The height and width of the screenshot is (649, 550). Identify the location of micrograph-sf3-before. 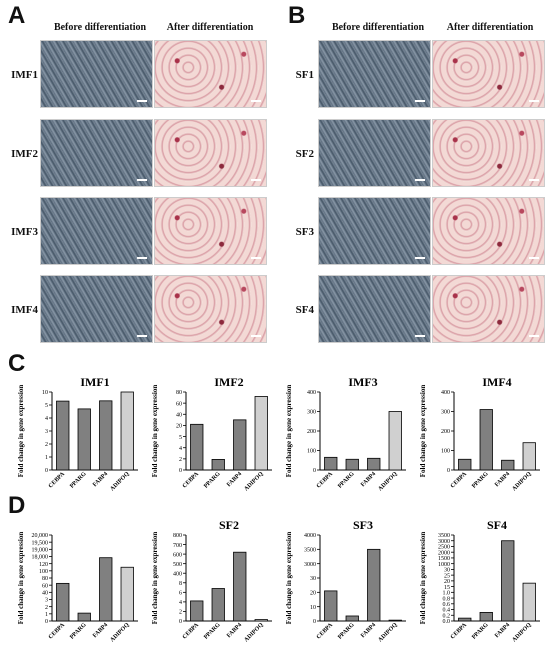
(374, 231).